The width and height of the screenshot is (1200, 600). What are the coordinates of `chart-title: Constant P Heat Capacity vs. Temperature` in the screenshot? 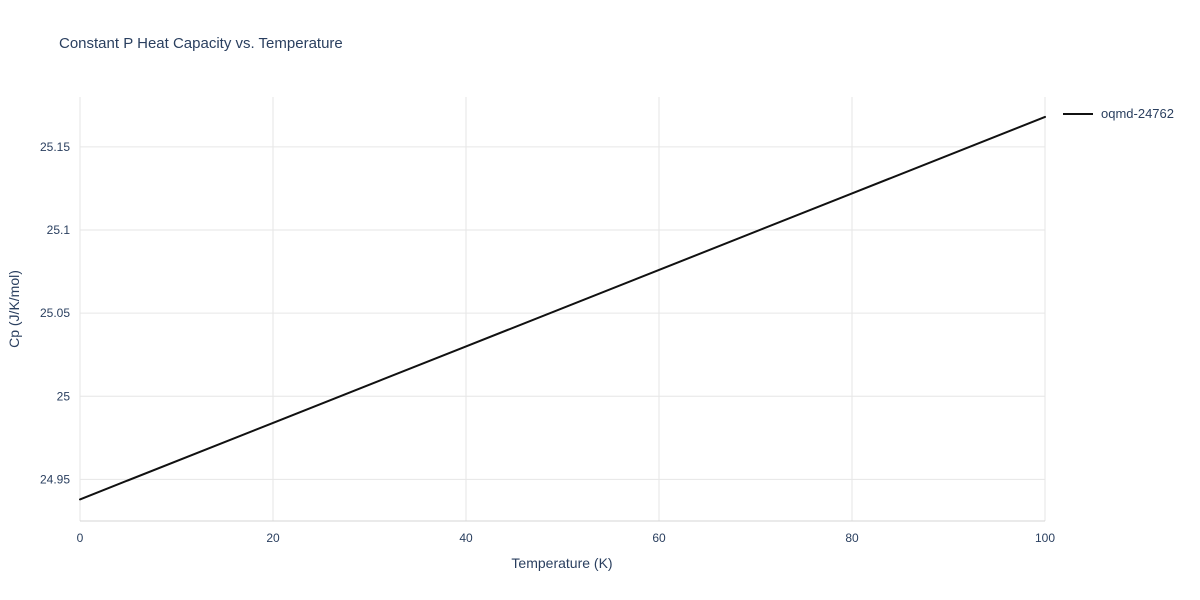 It's located at (201, 43).